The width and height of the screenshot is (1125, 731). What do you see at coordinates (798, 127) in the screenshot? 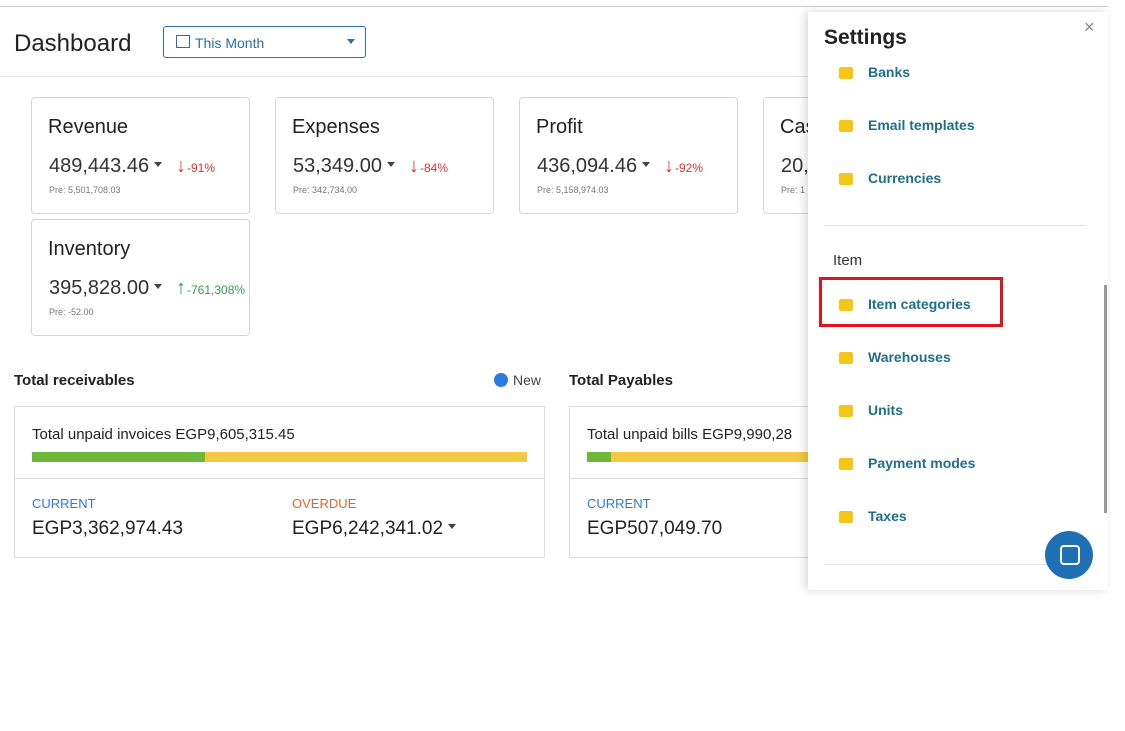
I see `card-title: Cas` at bounding box center [798, 127].